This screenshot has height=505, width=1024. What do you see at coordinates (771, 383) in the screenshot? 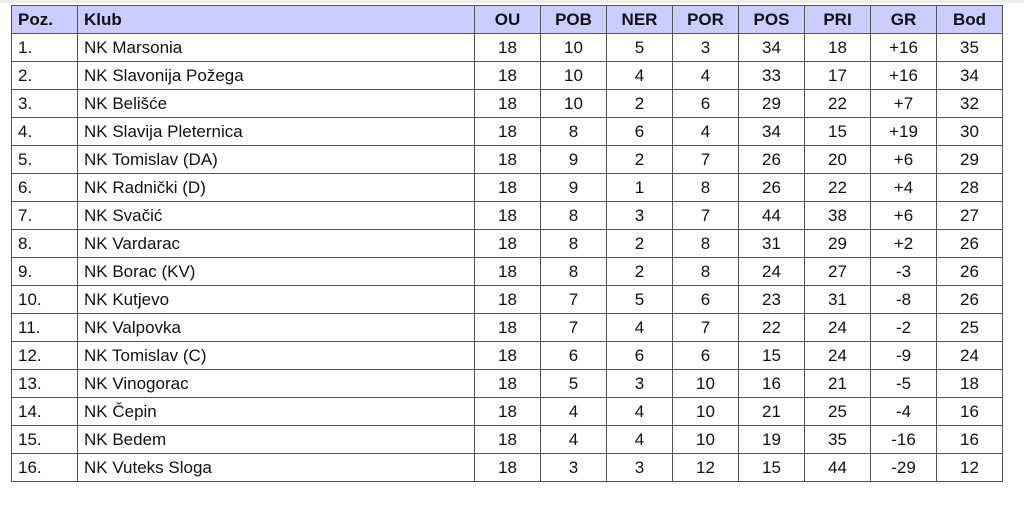
I see `cell-goals-for: 16` at bounding box center [771, 383].